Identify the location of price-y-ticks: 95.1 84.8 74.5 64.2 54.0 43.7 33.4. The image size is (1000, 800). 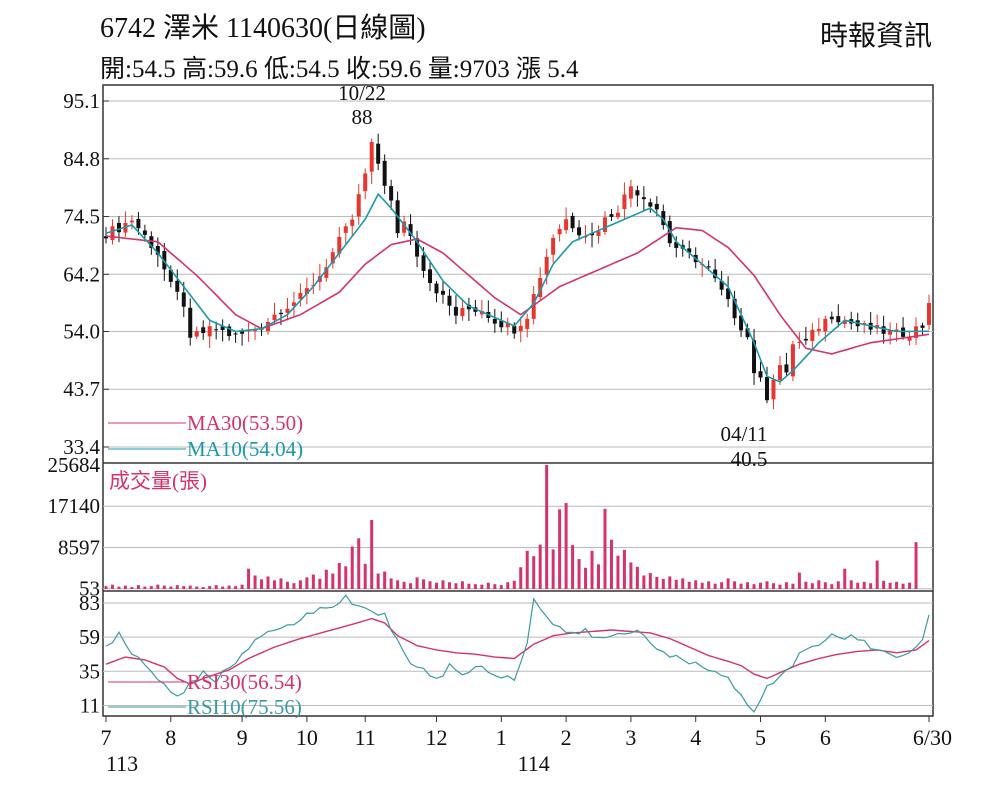
(86, 274).